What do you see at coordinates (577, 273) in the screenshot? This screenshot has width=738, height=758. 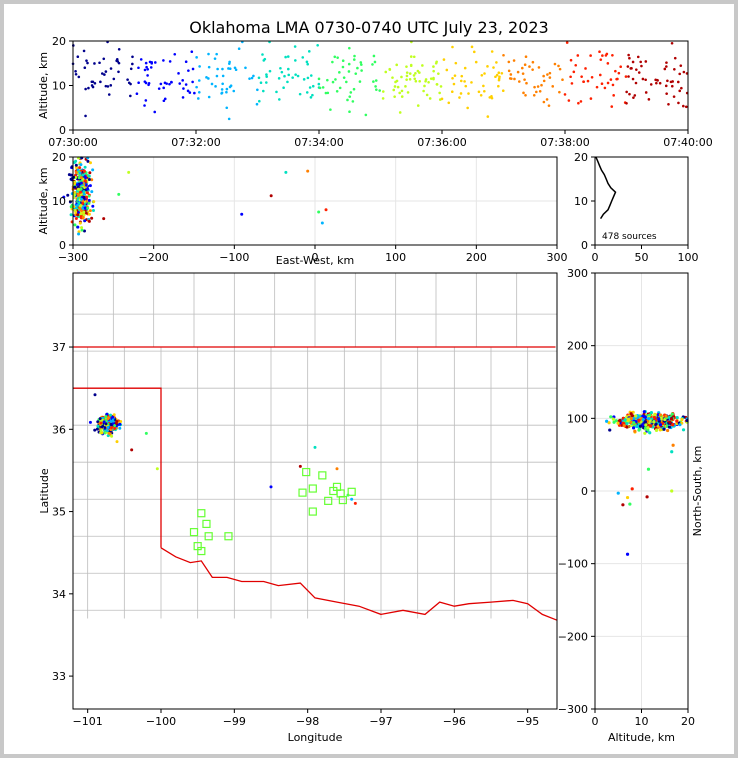 I see `ns-ytick-label: 300` at bounding box center [577, 273].